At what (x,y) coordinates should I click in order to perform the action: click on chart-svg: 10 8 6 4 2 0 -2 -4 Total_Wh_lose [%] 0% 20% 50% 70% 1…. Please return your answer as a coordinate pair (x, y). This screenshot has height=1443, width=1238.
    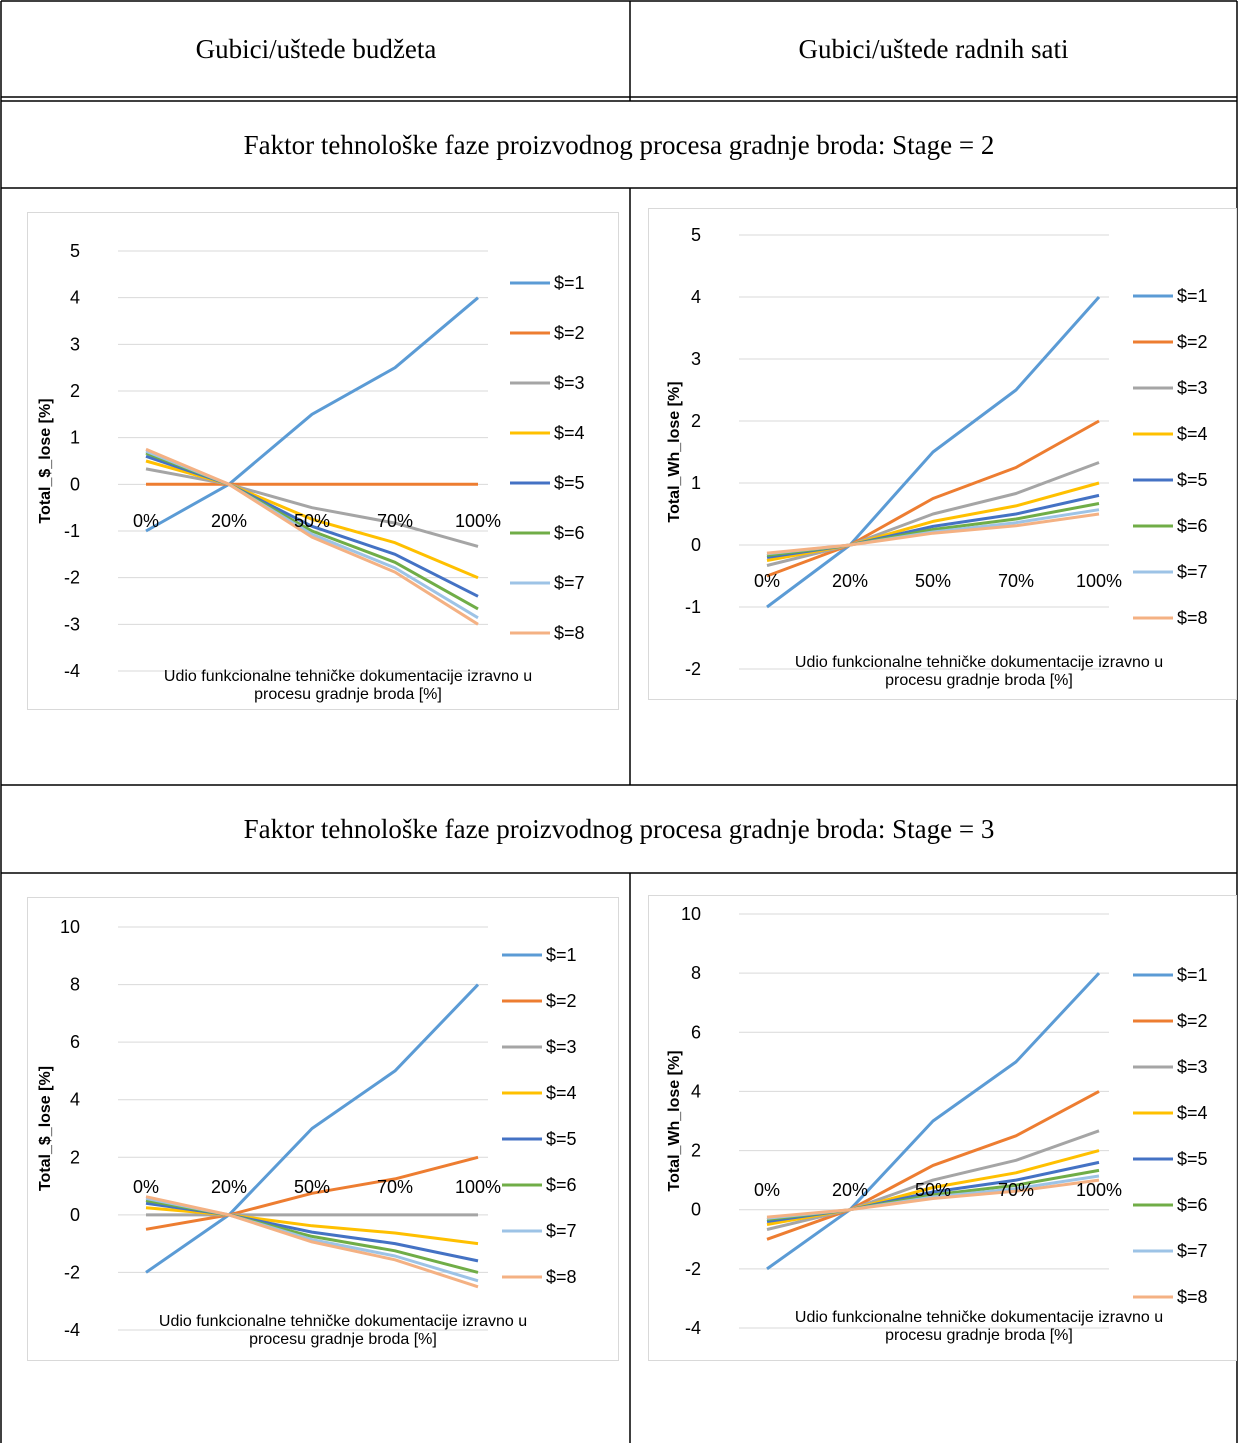
    Looking at the image, I should click on (937, 1124).